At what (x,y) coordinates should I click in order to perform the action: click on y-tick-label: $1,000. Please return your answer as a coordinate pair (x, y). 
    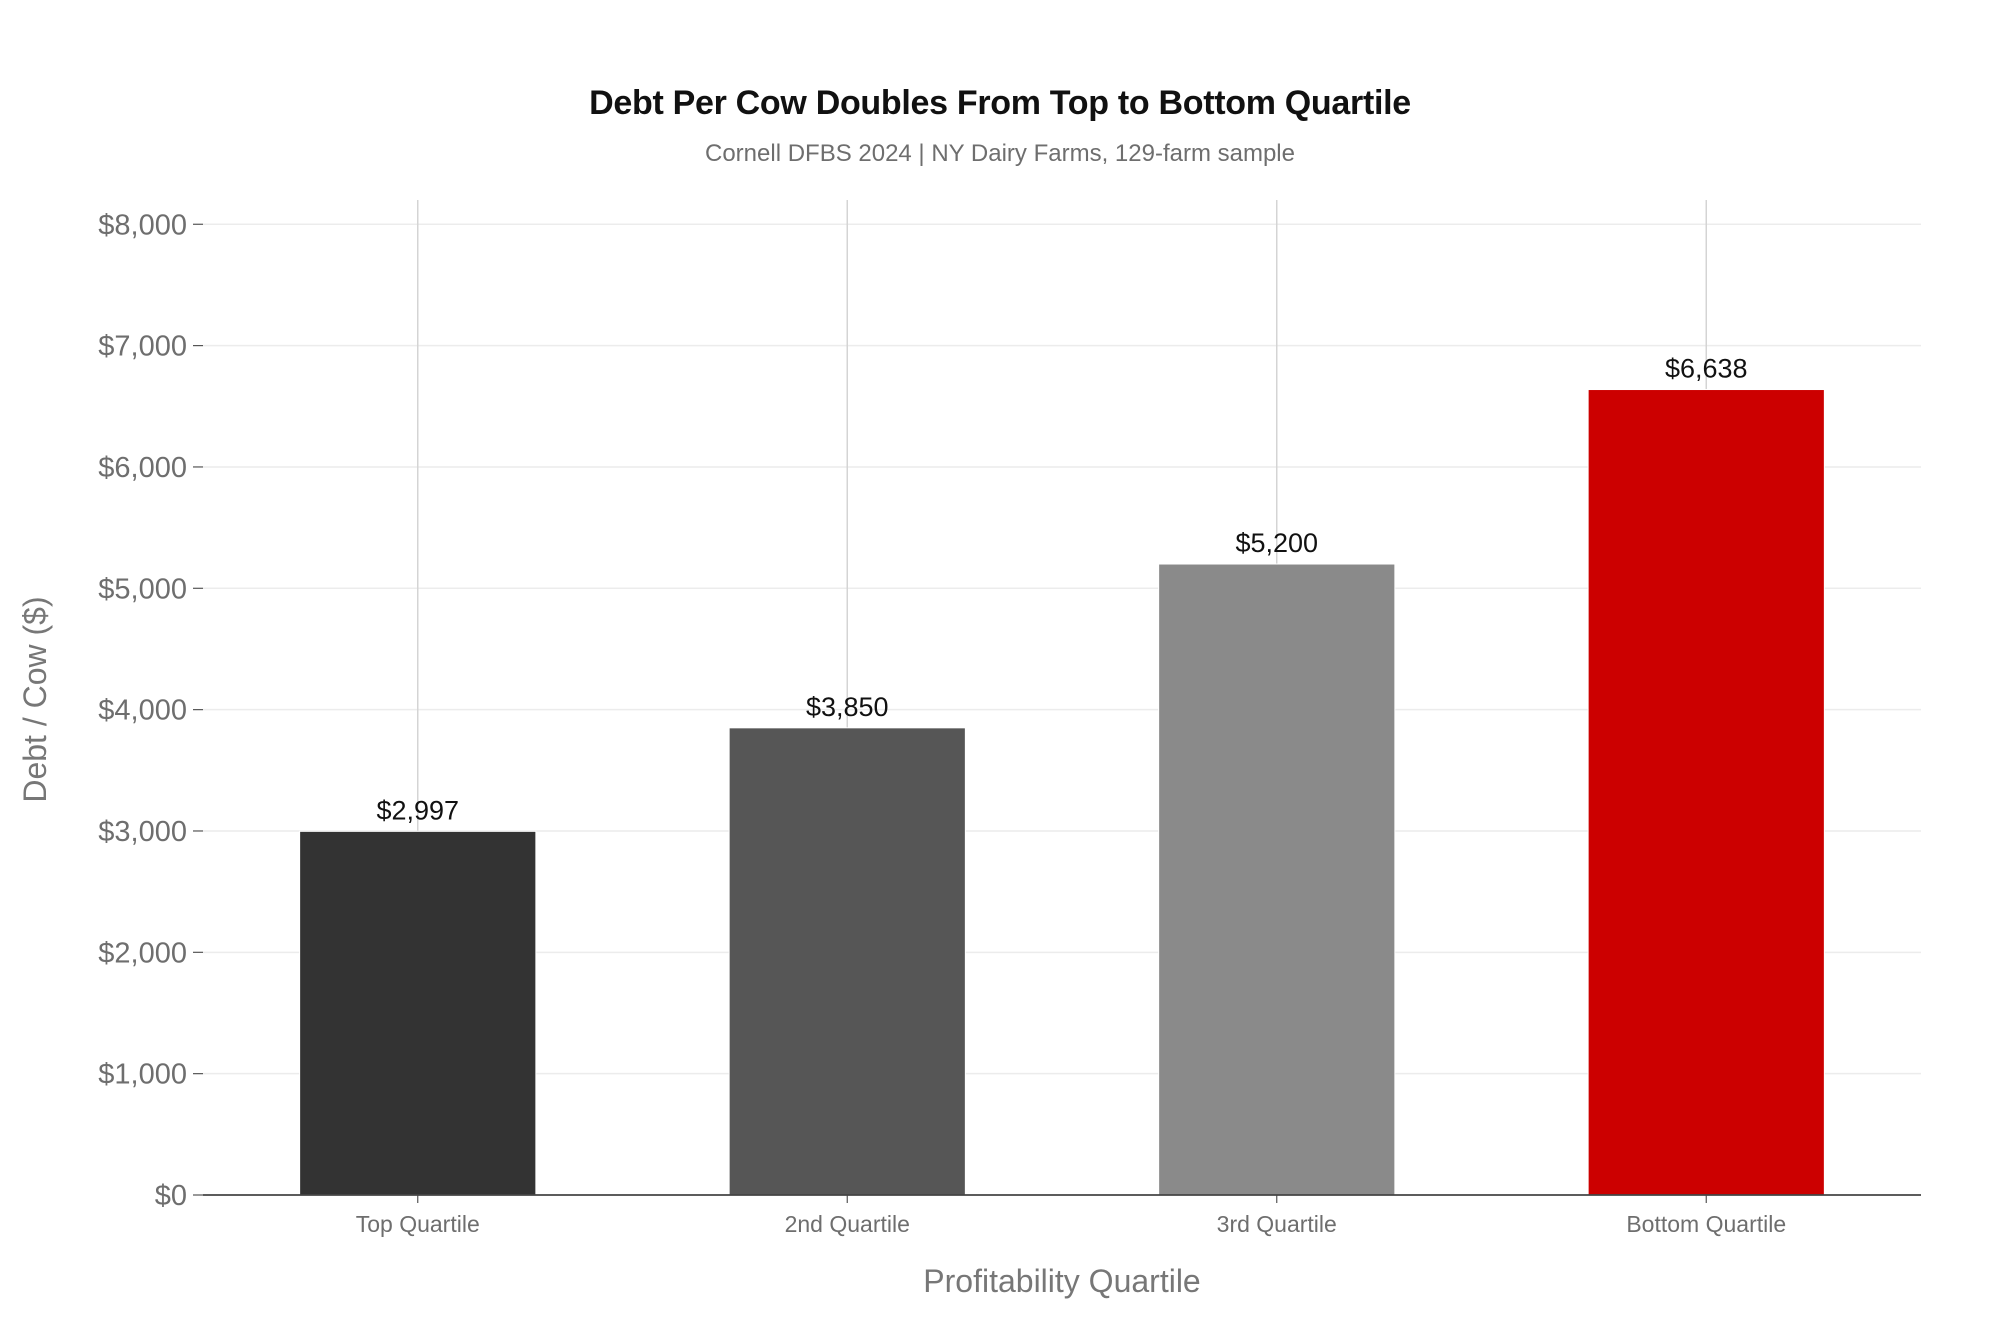
    Looking at the image, I should click on (142, 1075).